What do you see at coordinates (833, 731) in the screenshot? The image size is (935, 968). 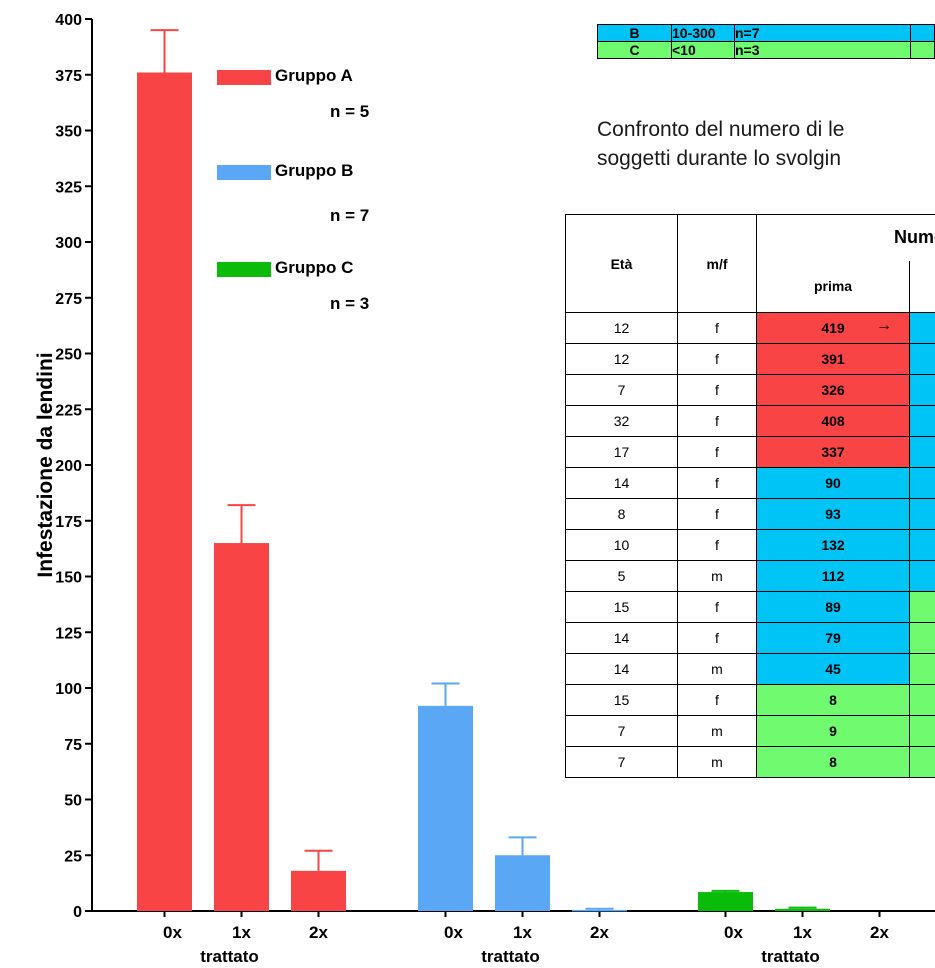 I see `before-cell: 9` at bounding box center [833, 731].